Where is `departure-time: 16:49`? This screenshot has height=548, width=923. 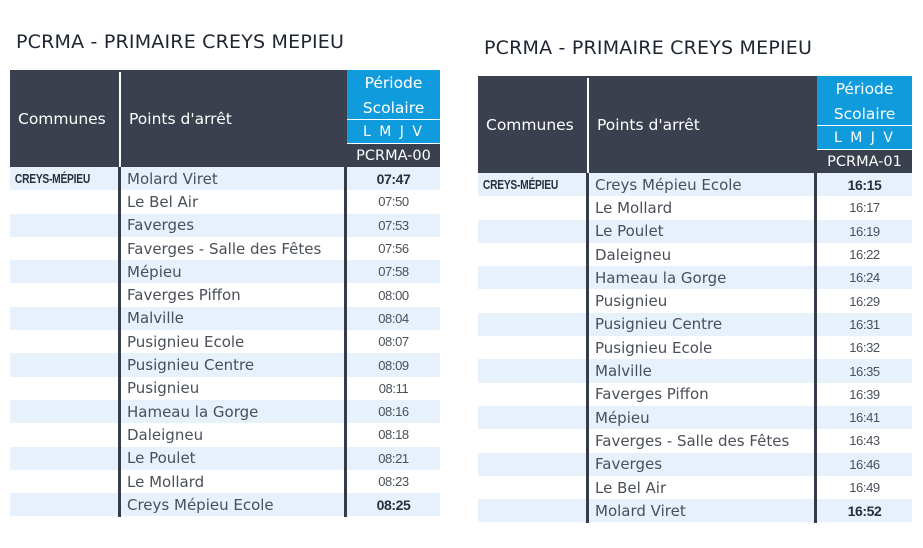 departure-time: 16:49 is located at coordinates (864, 487).